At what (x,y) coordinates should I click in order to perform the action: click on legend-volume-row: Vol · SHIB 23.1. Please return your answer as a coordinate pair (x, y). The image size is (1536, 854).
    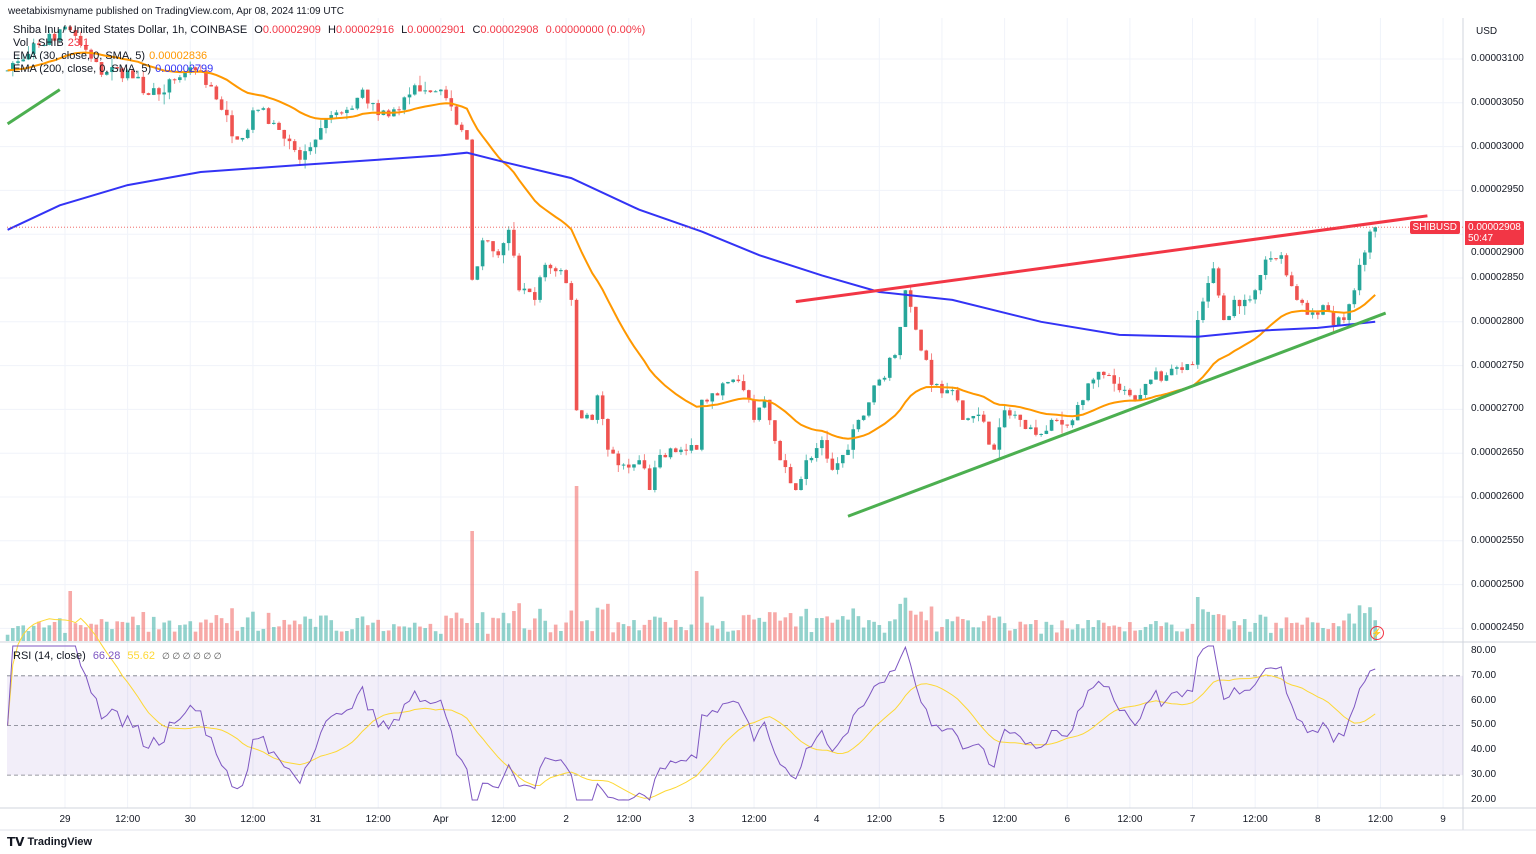
    Looking at the image, I should click on (53, 43).